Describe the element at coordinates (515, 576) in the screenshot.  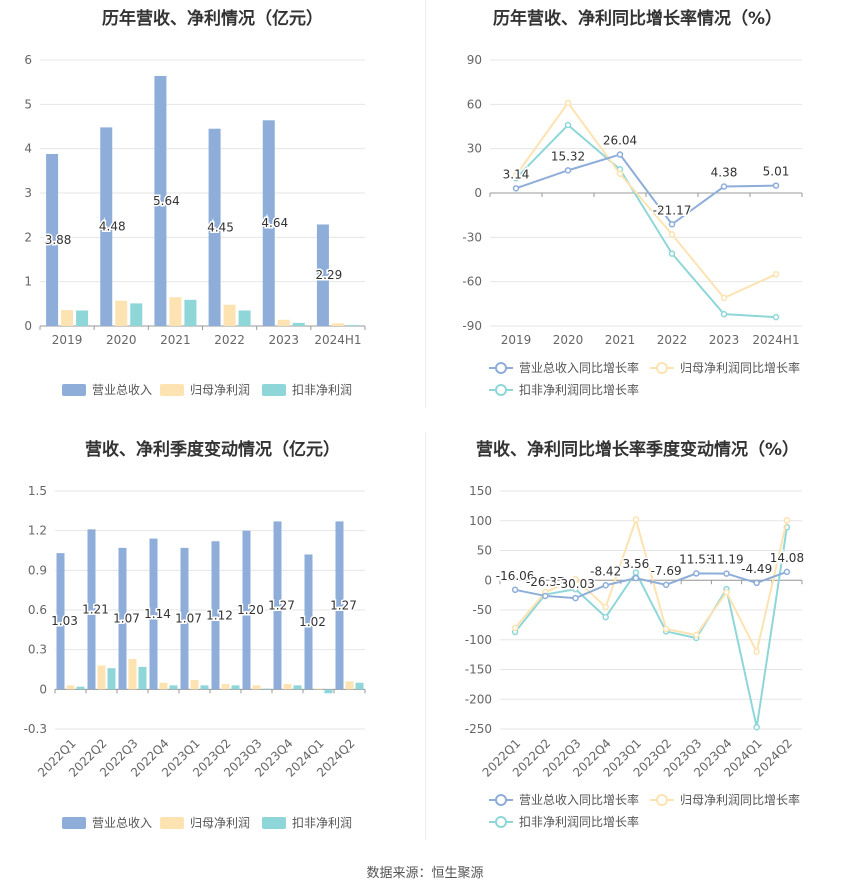
I see `data-label: -16.06` at that location.